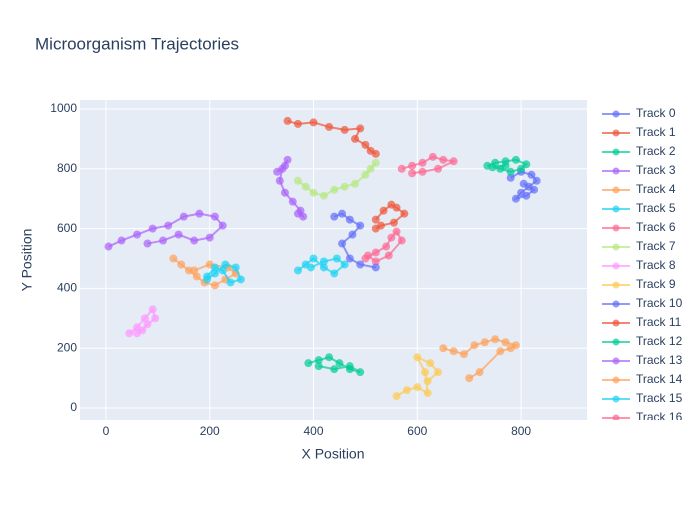  Describe the element at coordinates (659, 360) in the screenshot. I see `legend-label: Track 13` at that location.